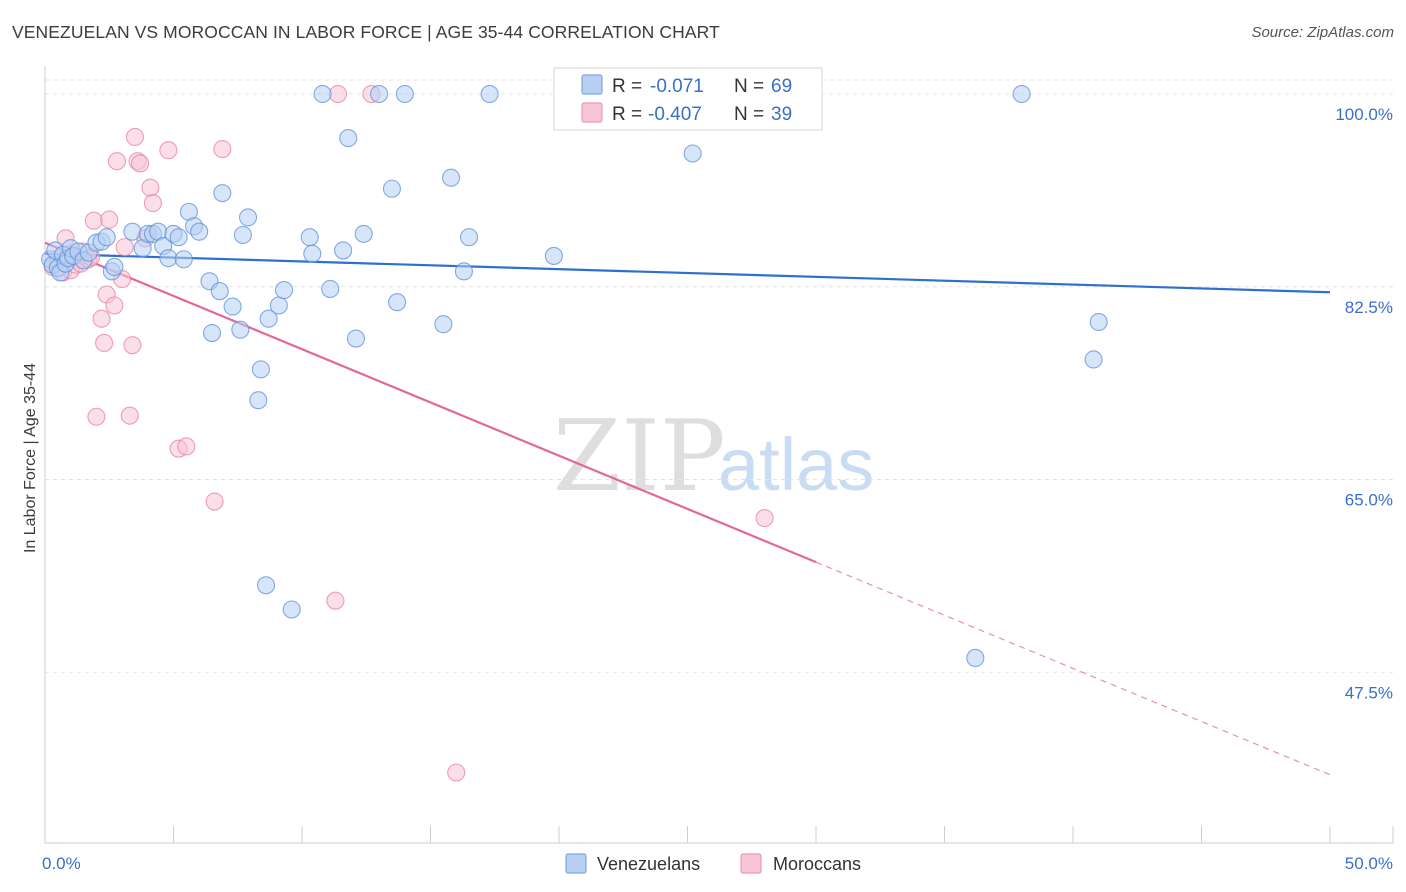  What do you see at coordinates (1369, 692) in the screenshot?
I see `y-tick-label: 47.5%` at bounding box center [1369, 692].